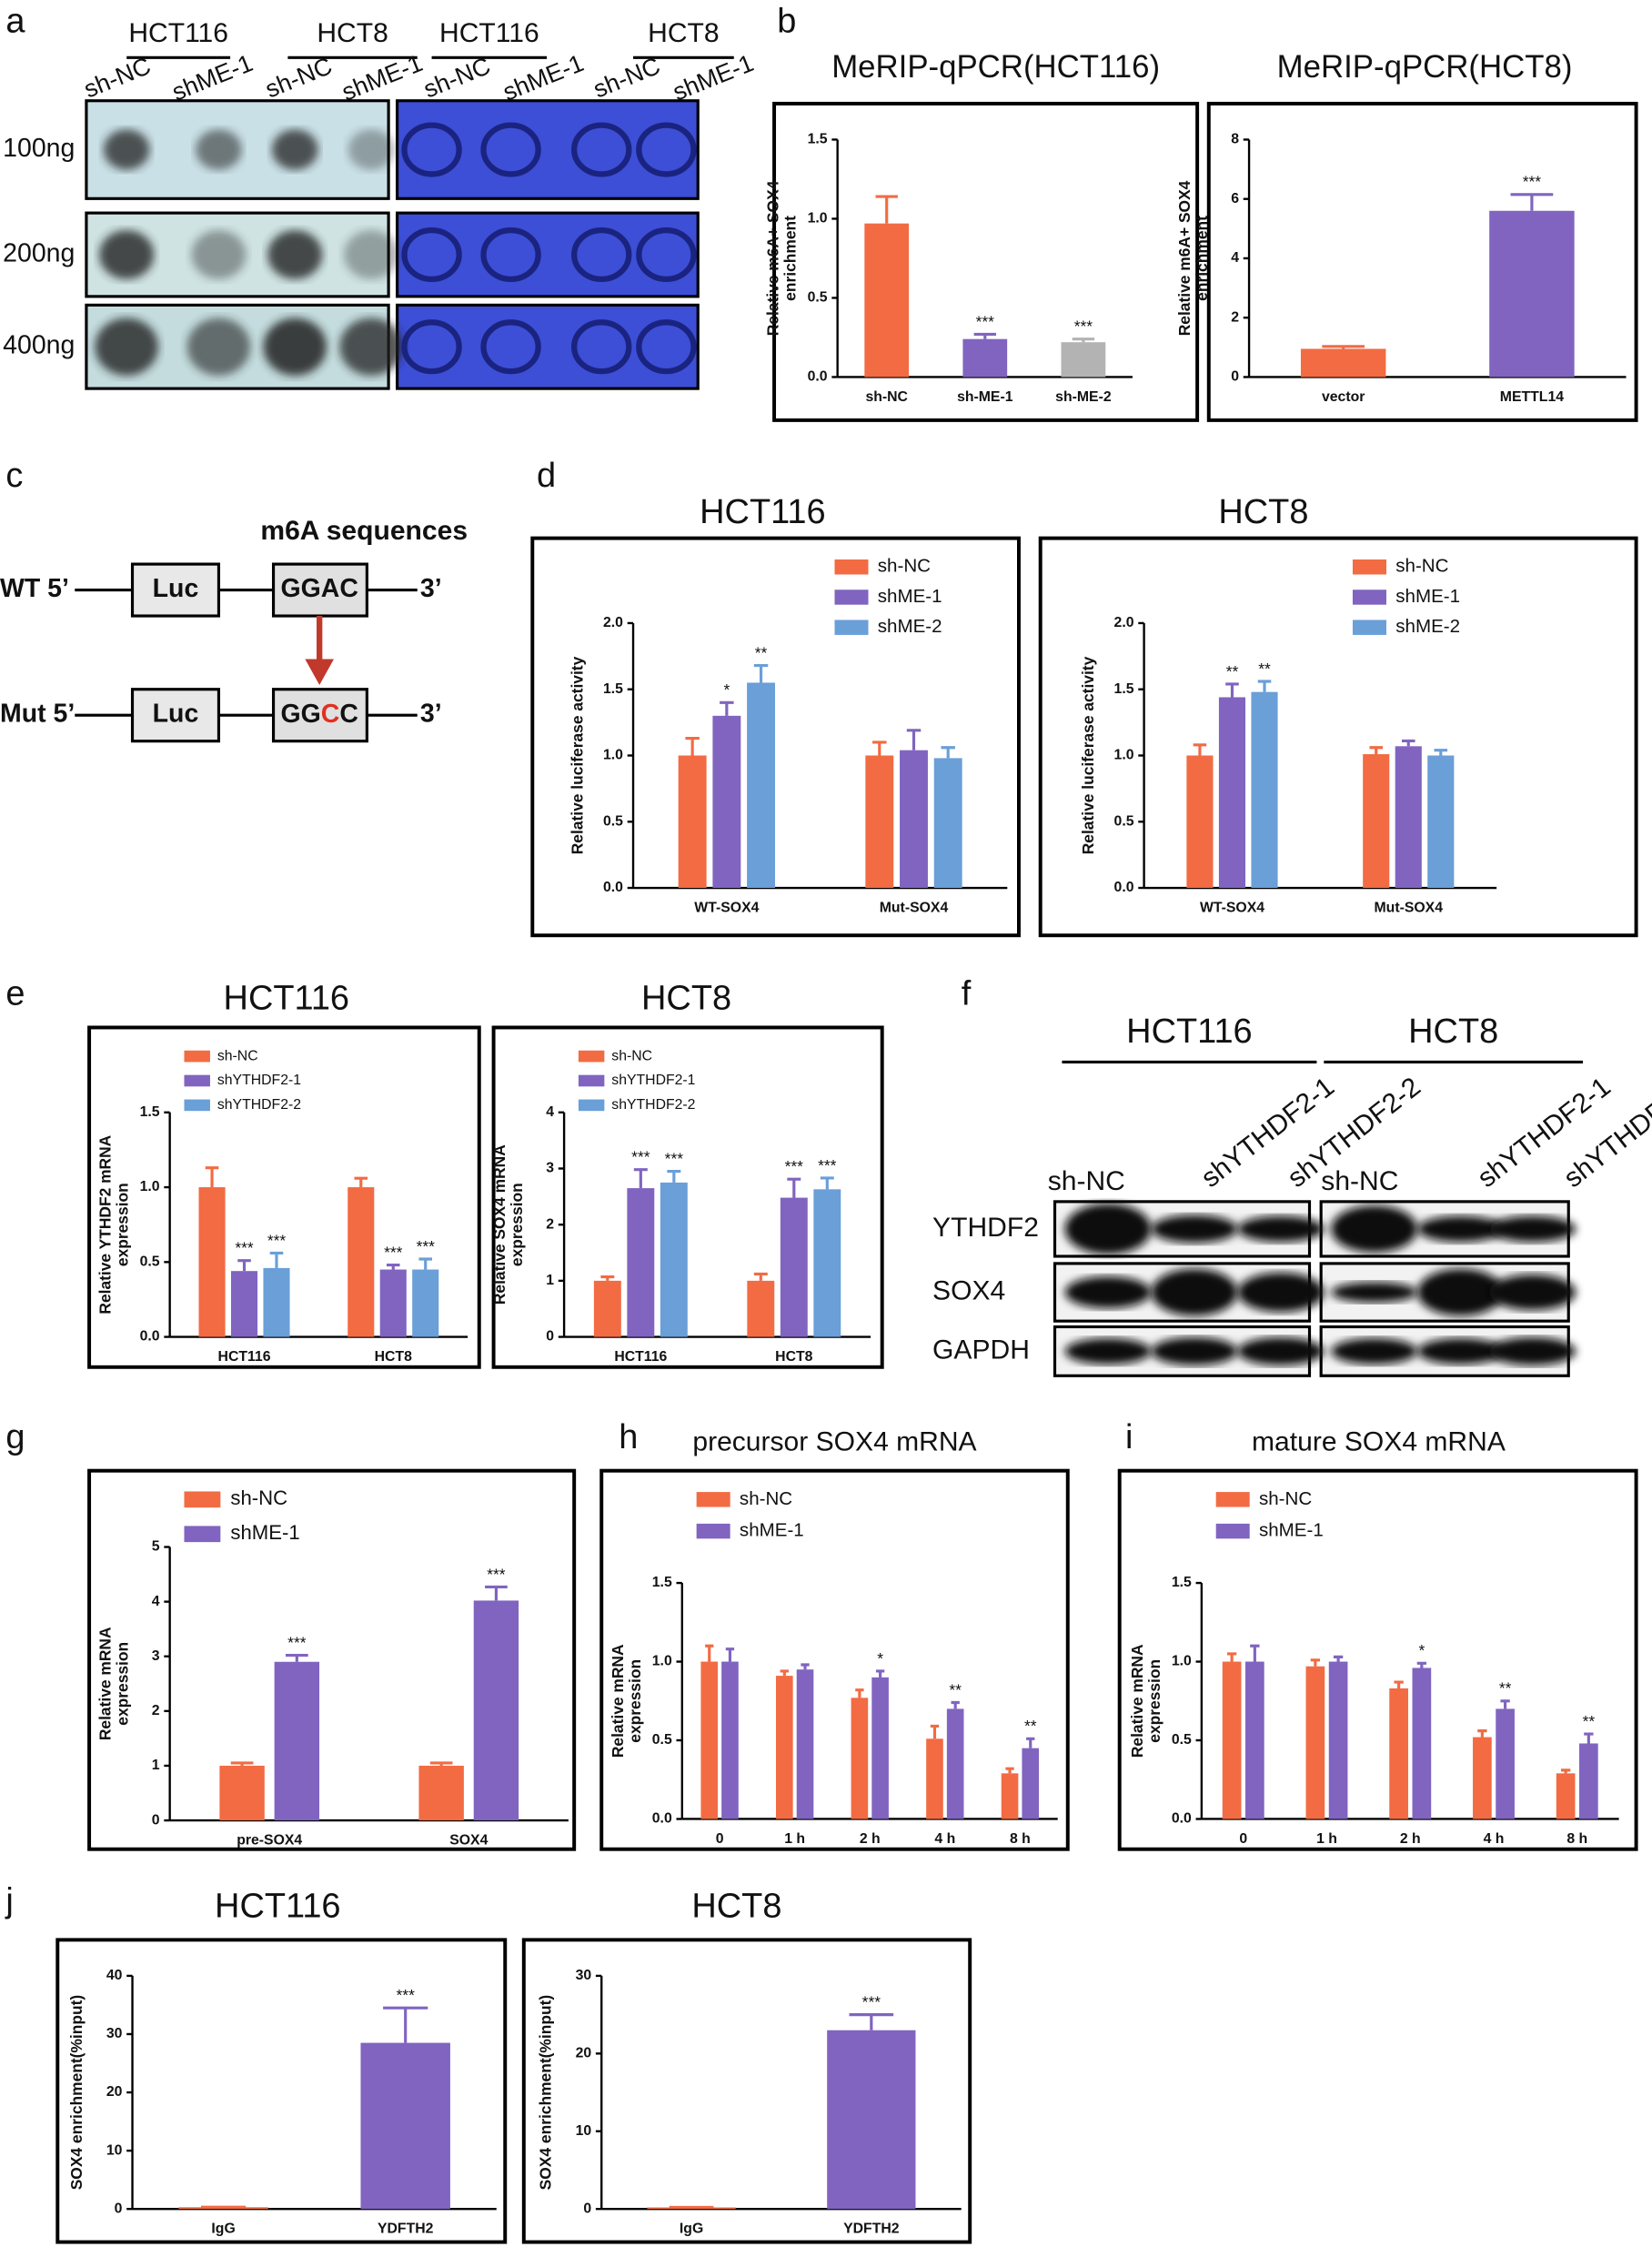  I want to click on significance: *, so click(1421, 1650).